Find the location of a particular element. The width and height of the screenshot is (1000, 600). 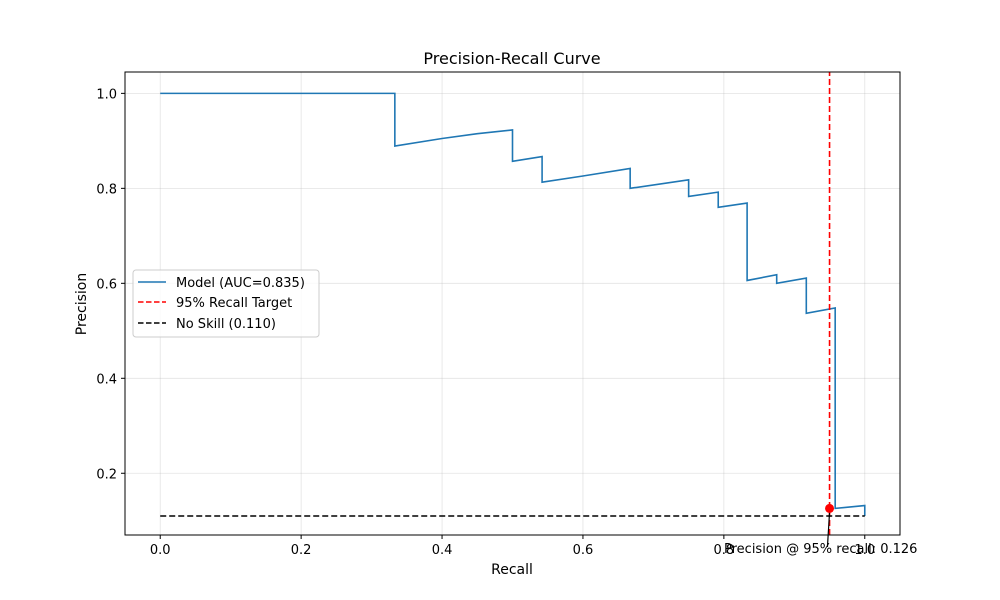

x-axis-label: Recall is located at coordinates (512, 570).